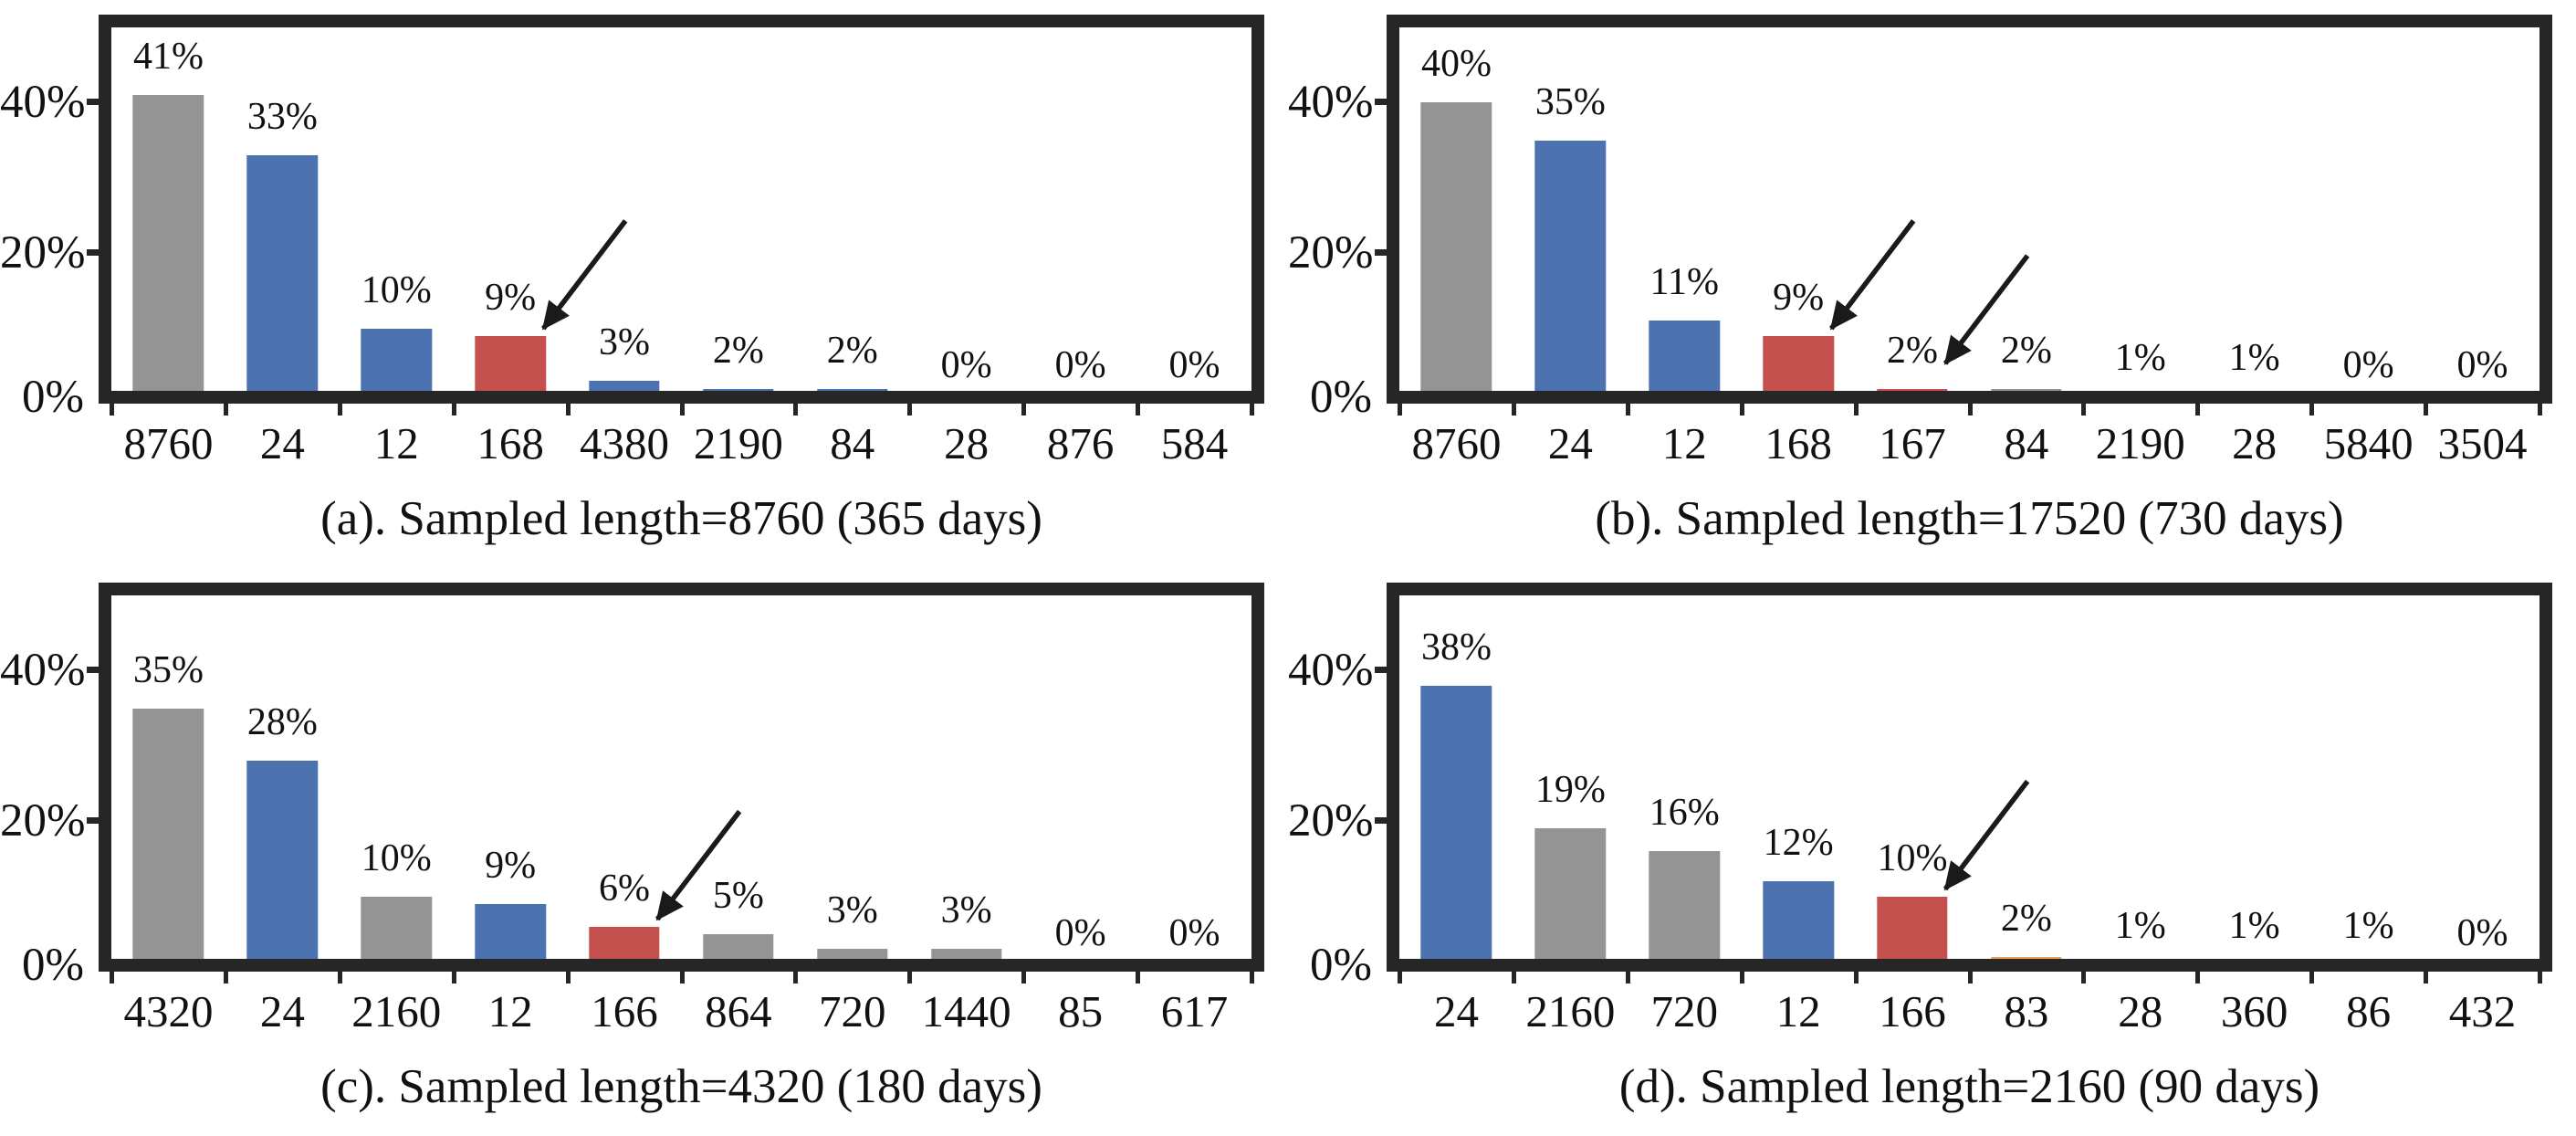  What do you see at coordinates (966, 910) in the screenshot?
I see `bar-value-label: 3%` at bounding box center [966, 910].